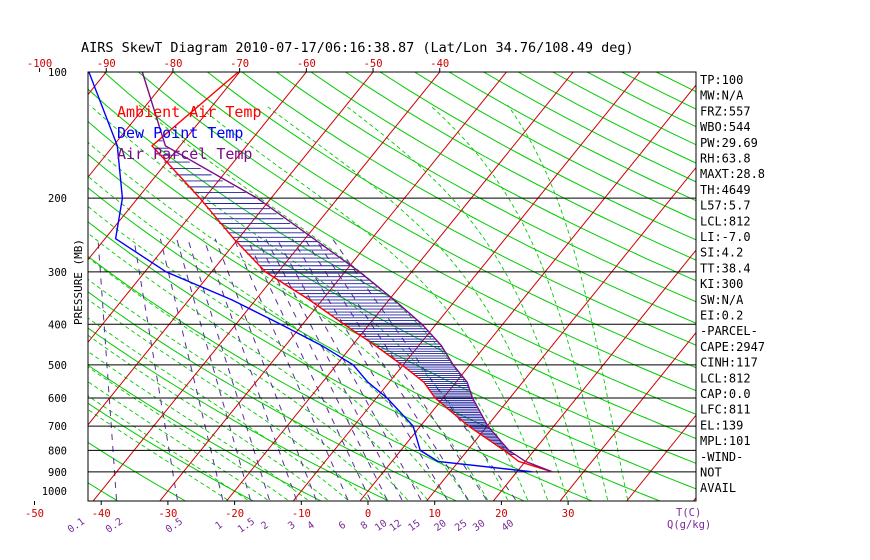  Describe the element at coordinates (722, 96) in the screenshot. I see `index-line: MW:N/A` at that location.